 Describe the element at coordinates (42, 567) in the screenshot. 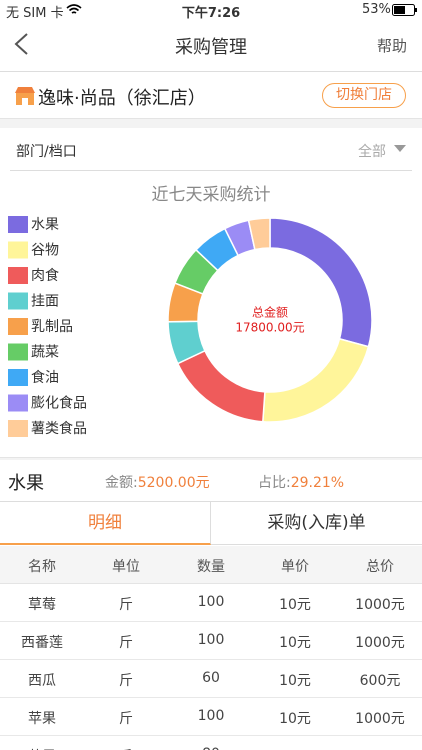

I see `header-cell: 名称` at that location.